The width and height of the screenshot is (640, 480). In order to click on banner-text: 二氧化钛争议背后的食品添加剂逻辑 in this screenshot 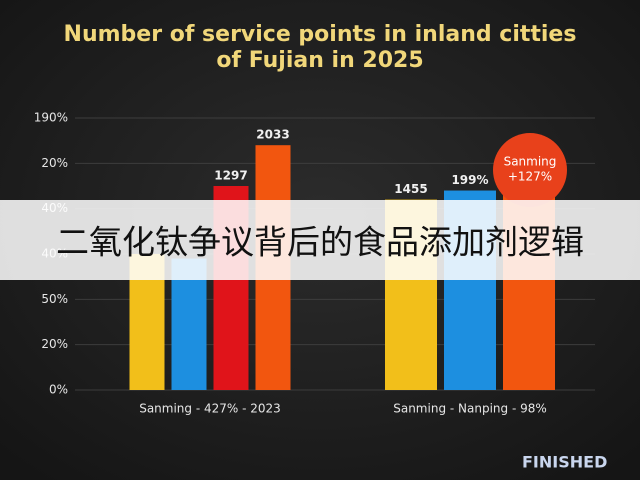, I will do `click(320, 242)`.